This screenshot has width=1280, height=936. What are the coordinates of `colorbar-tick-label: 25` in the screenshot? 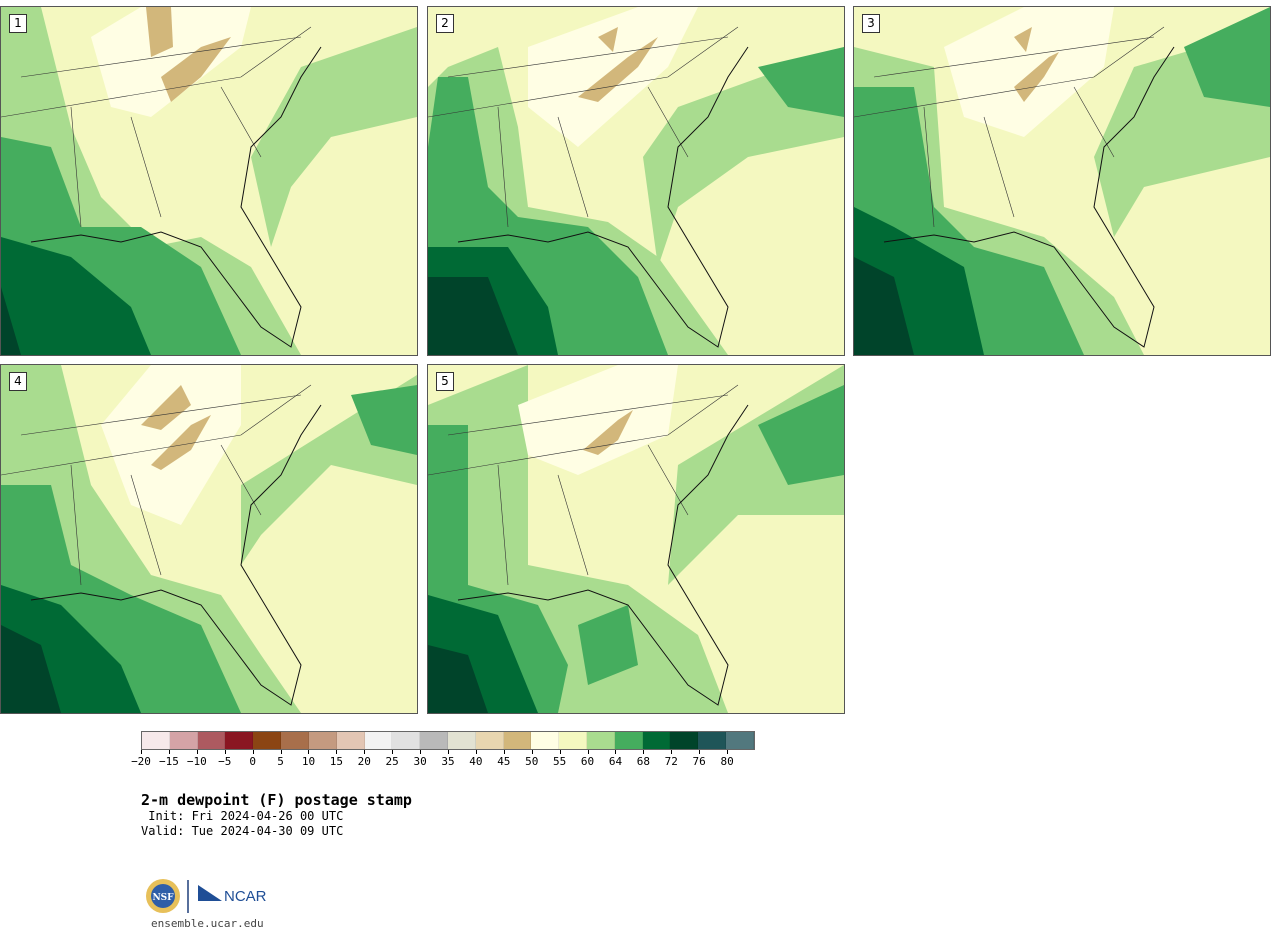 It's located at (392, 761).